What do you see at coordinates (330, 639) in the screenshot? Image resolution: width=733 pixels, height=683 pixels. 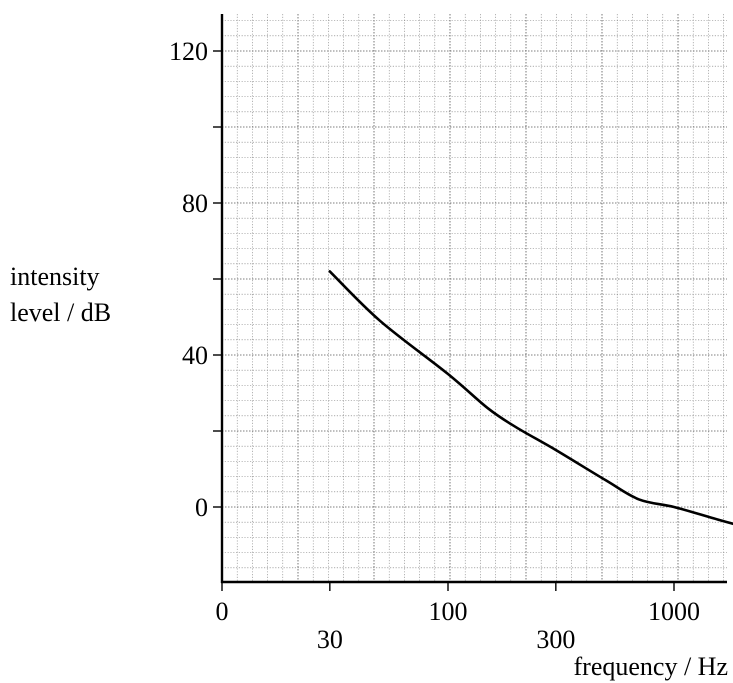 I see `x-tick-label: 30` at bounding box center [330, 639].